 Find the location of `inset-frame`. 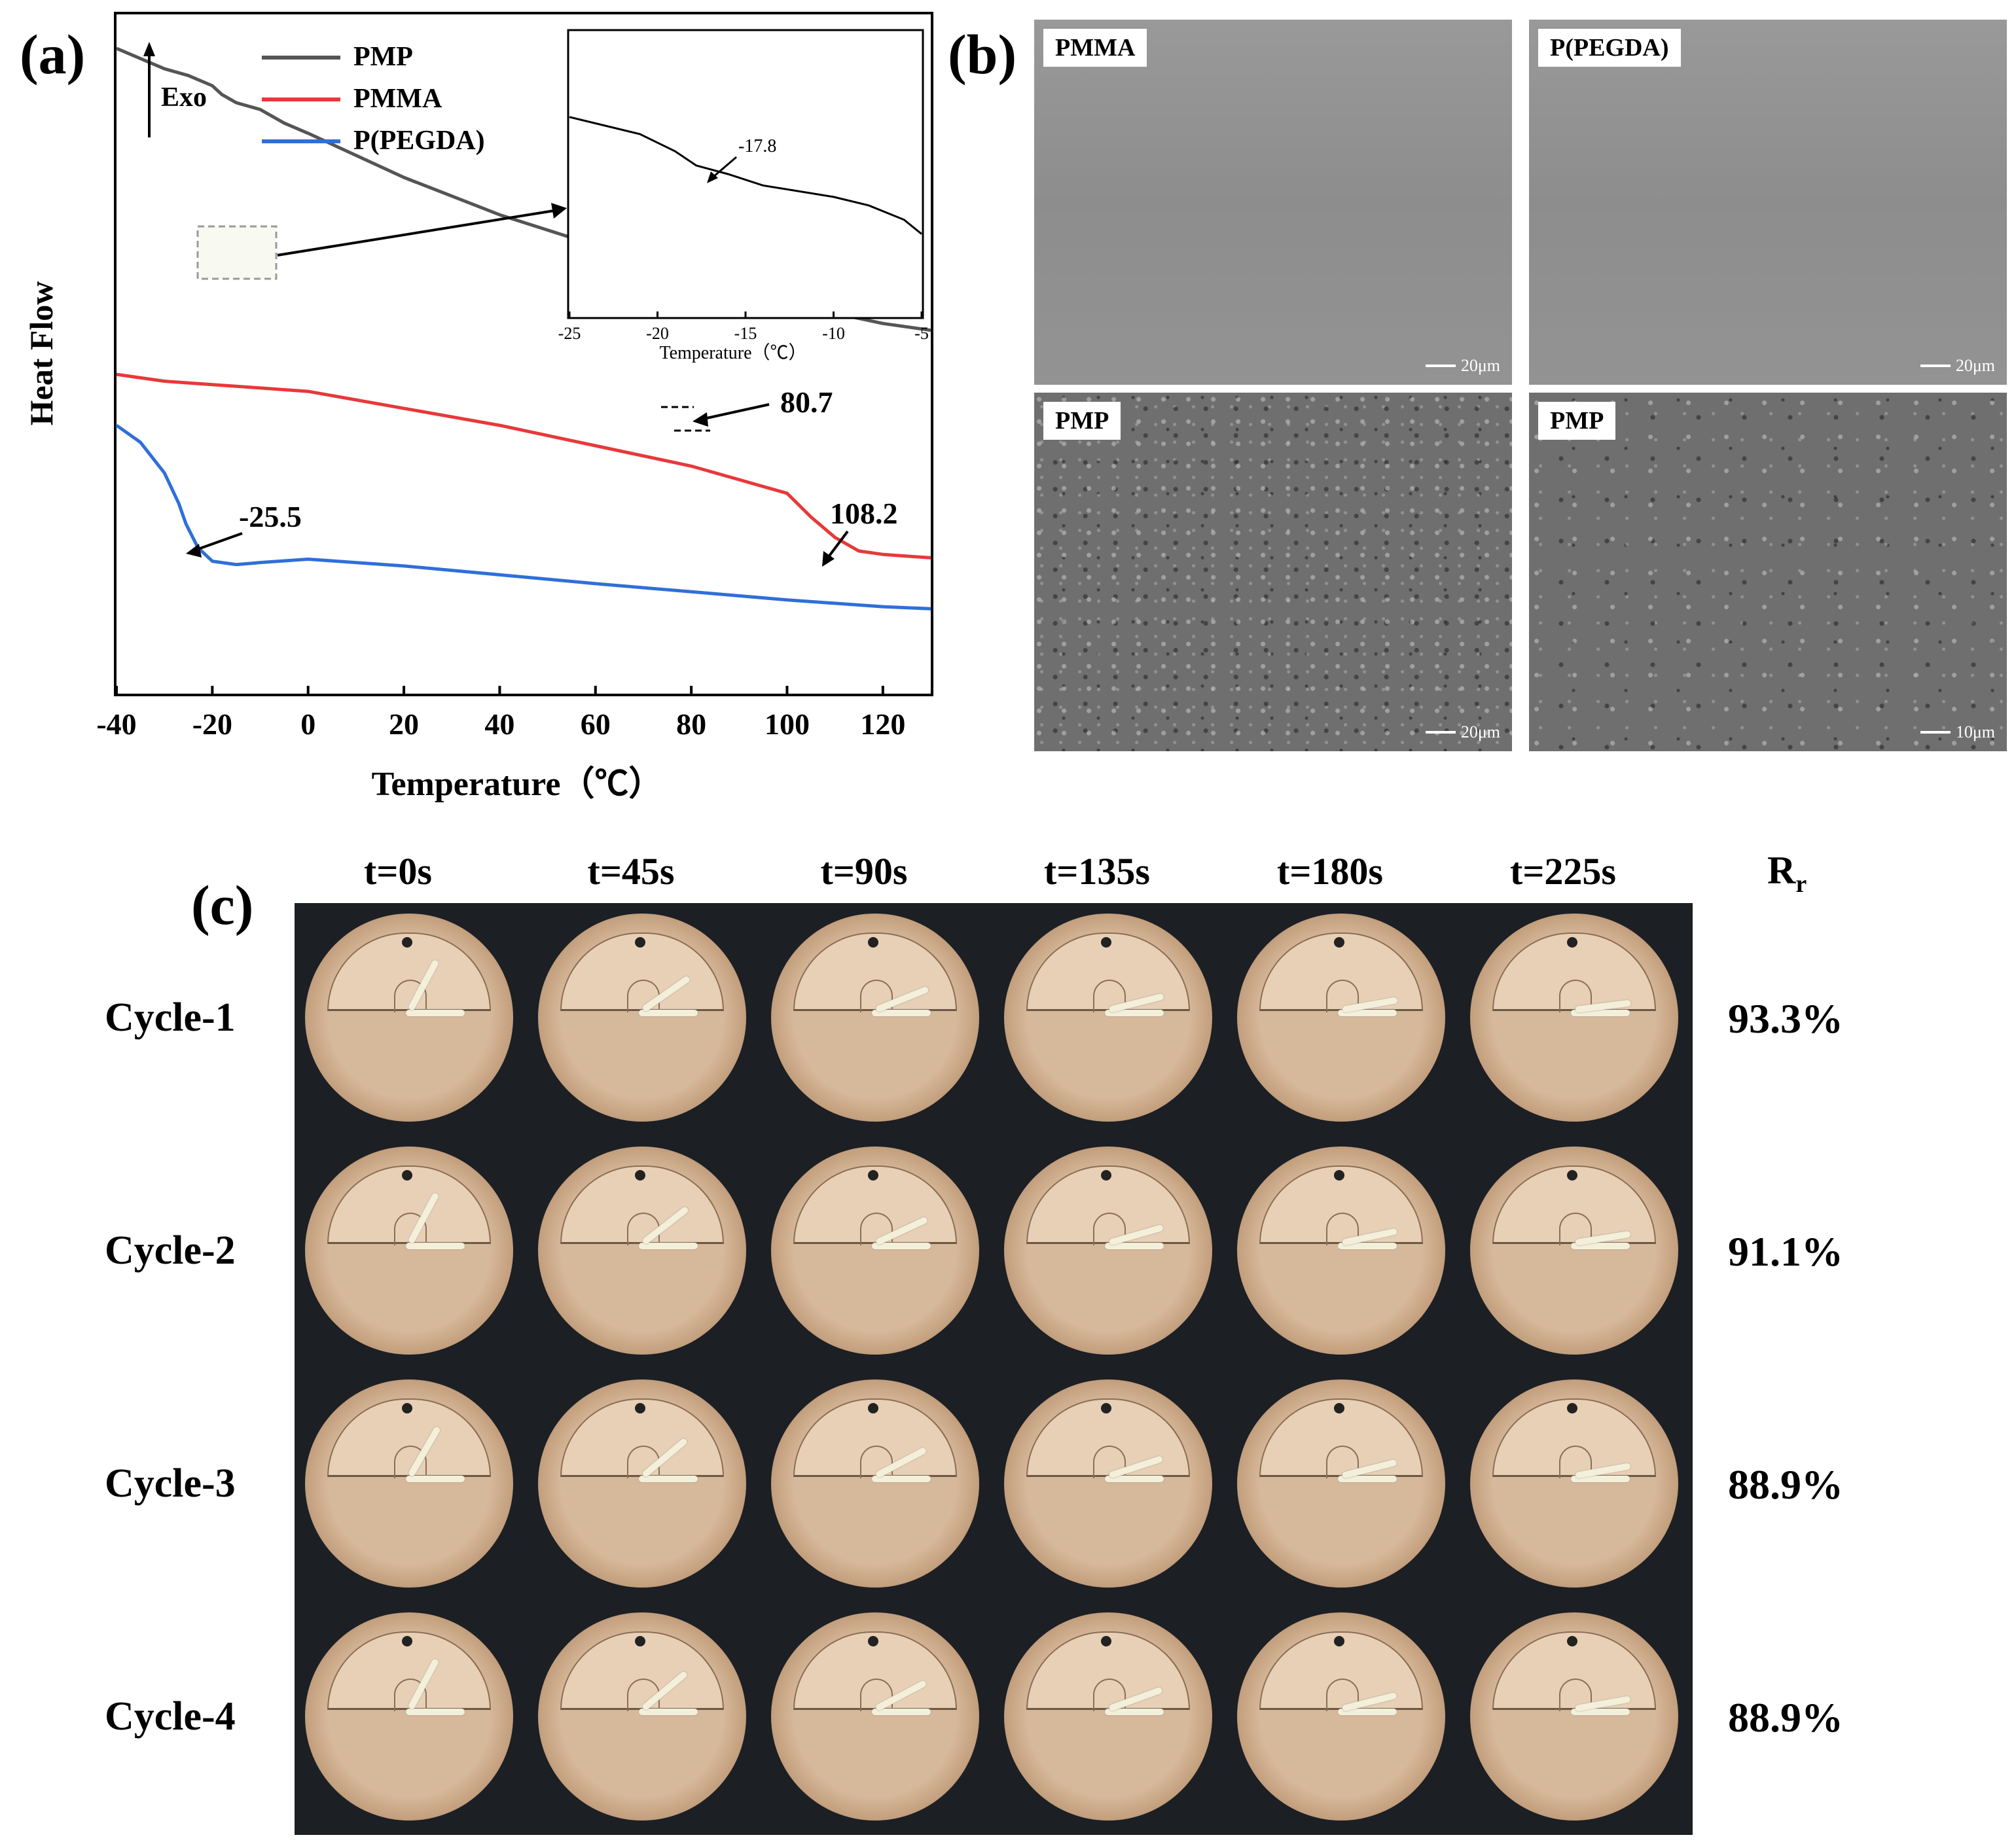

inset-frame is located at coordinates (745, 174).